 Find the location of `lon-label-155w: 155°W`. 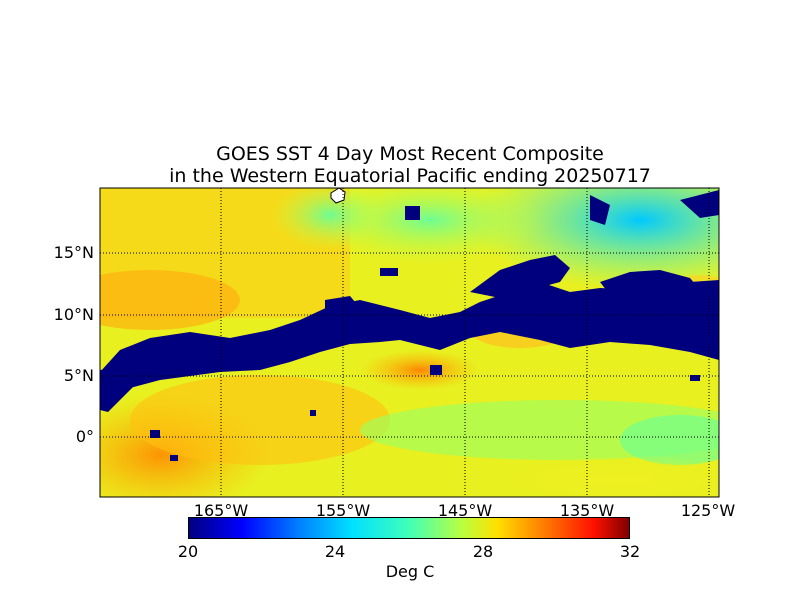

lon-label-155w: 155°W is located at coordinates (343, 510).